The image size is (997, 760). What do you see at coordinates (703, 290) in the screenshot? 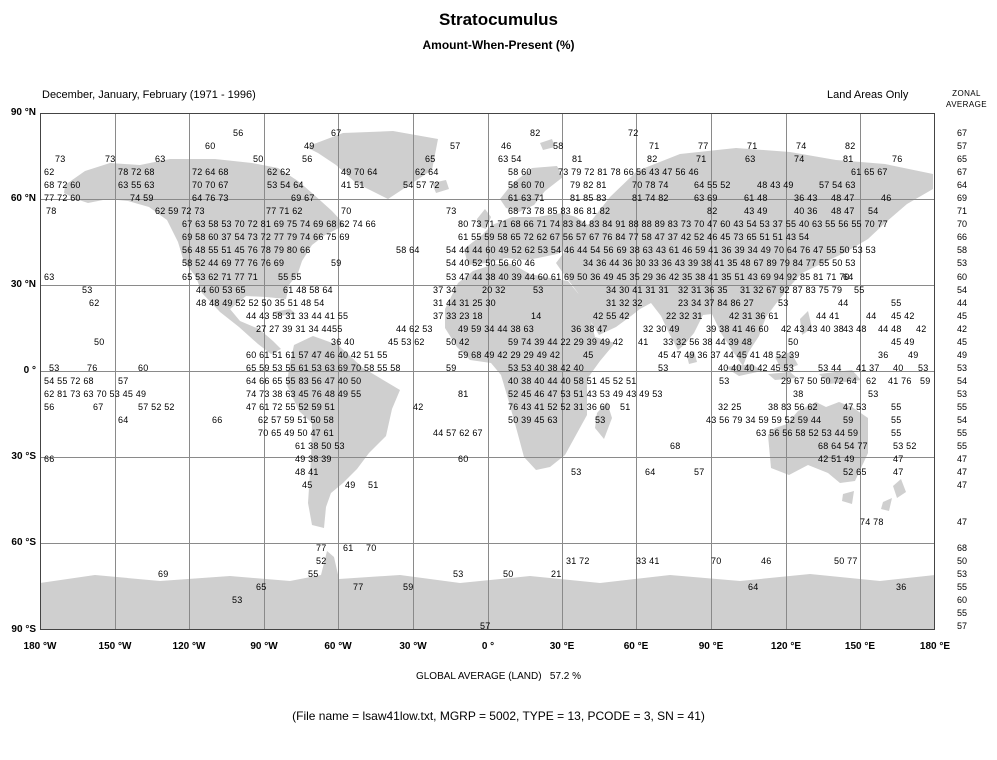
I see `grid-value: 32 31 36 35` at bounding box center [703, 290].